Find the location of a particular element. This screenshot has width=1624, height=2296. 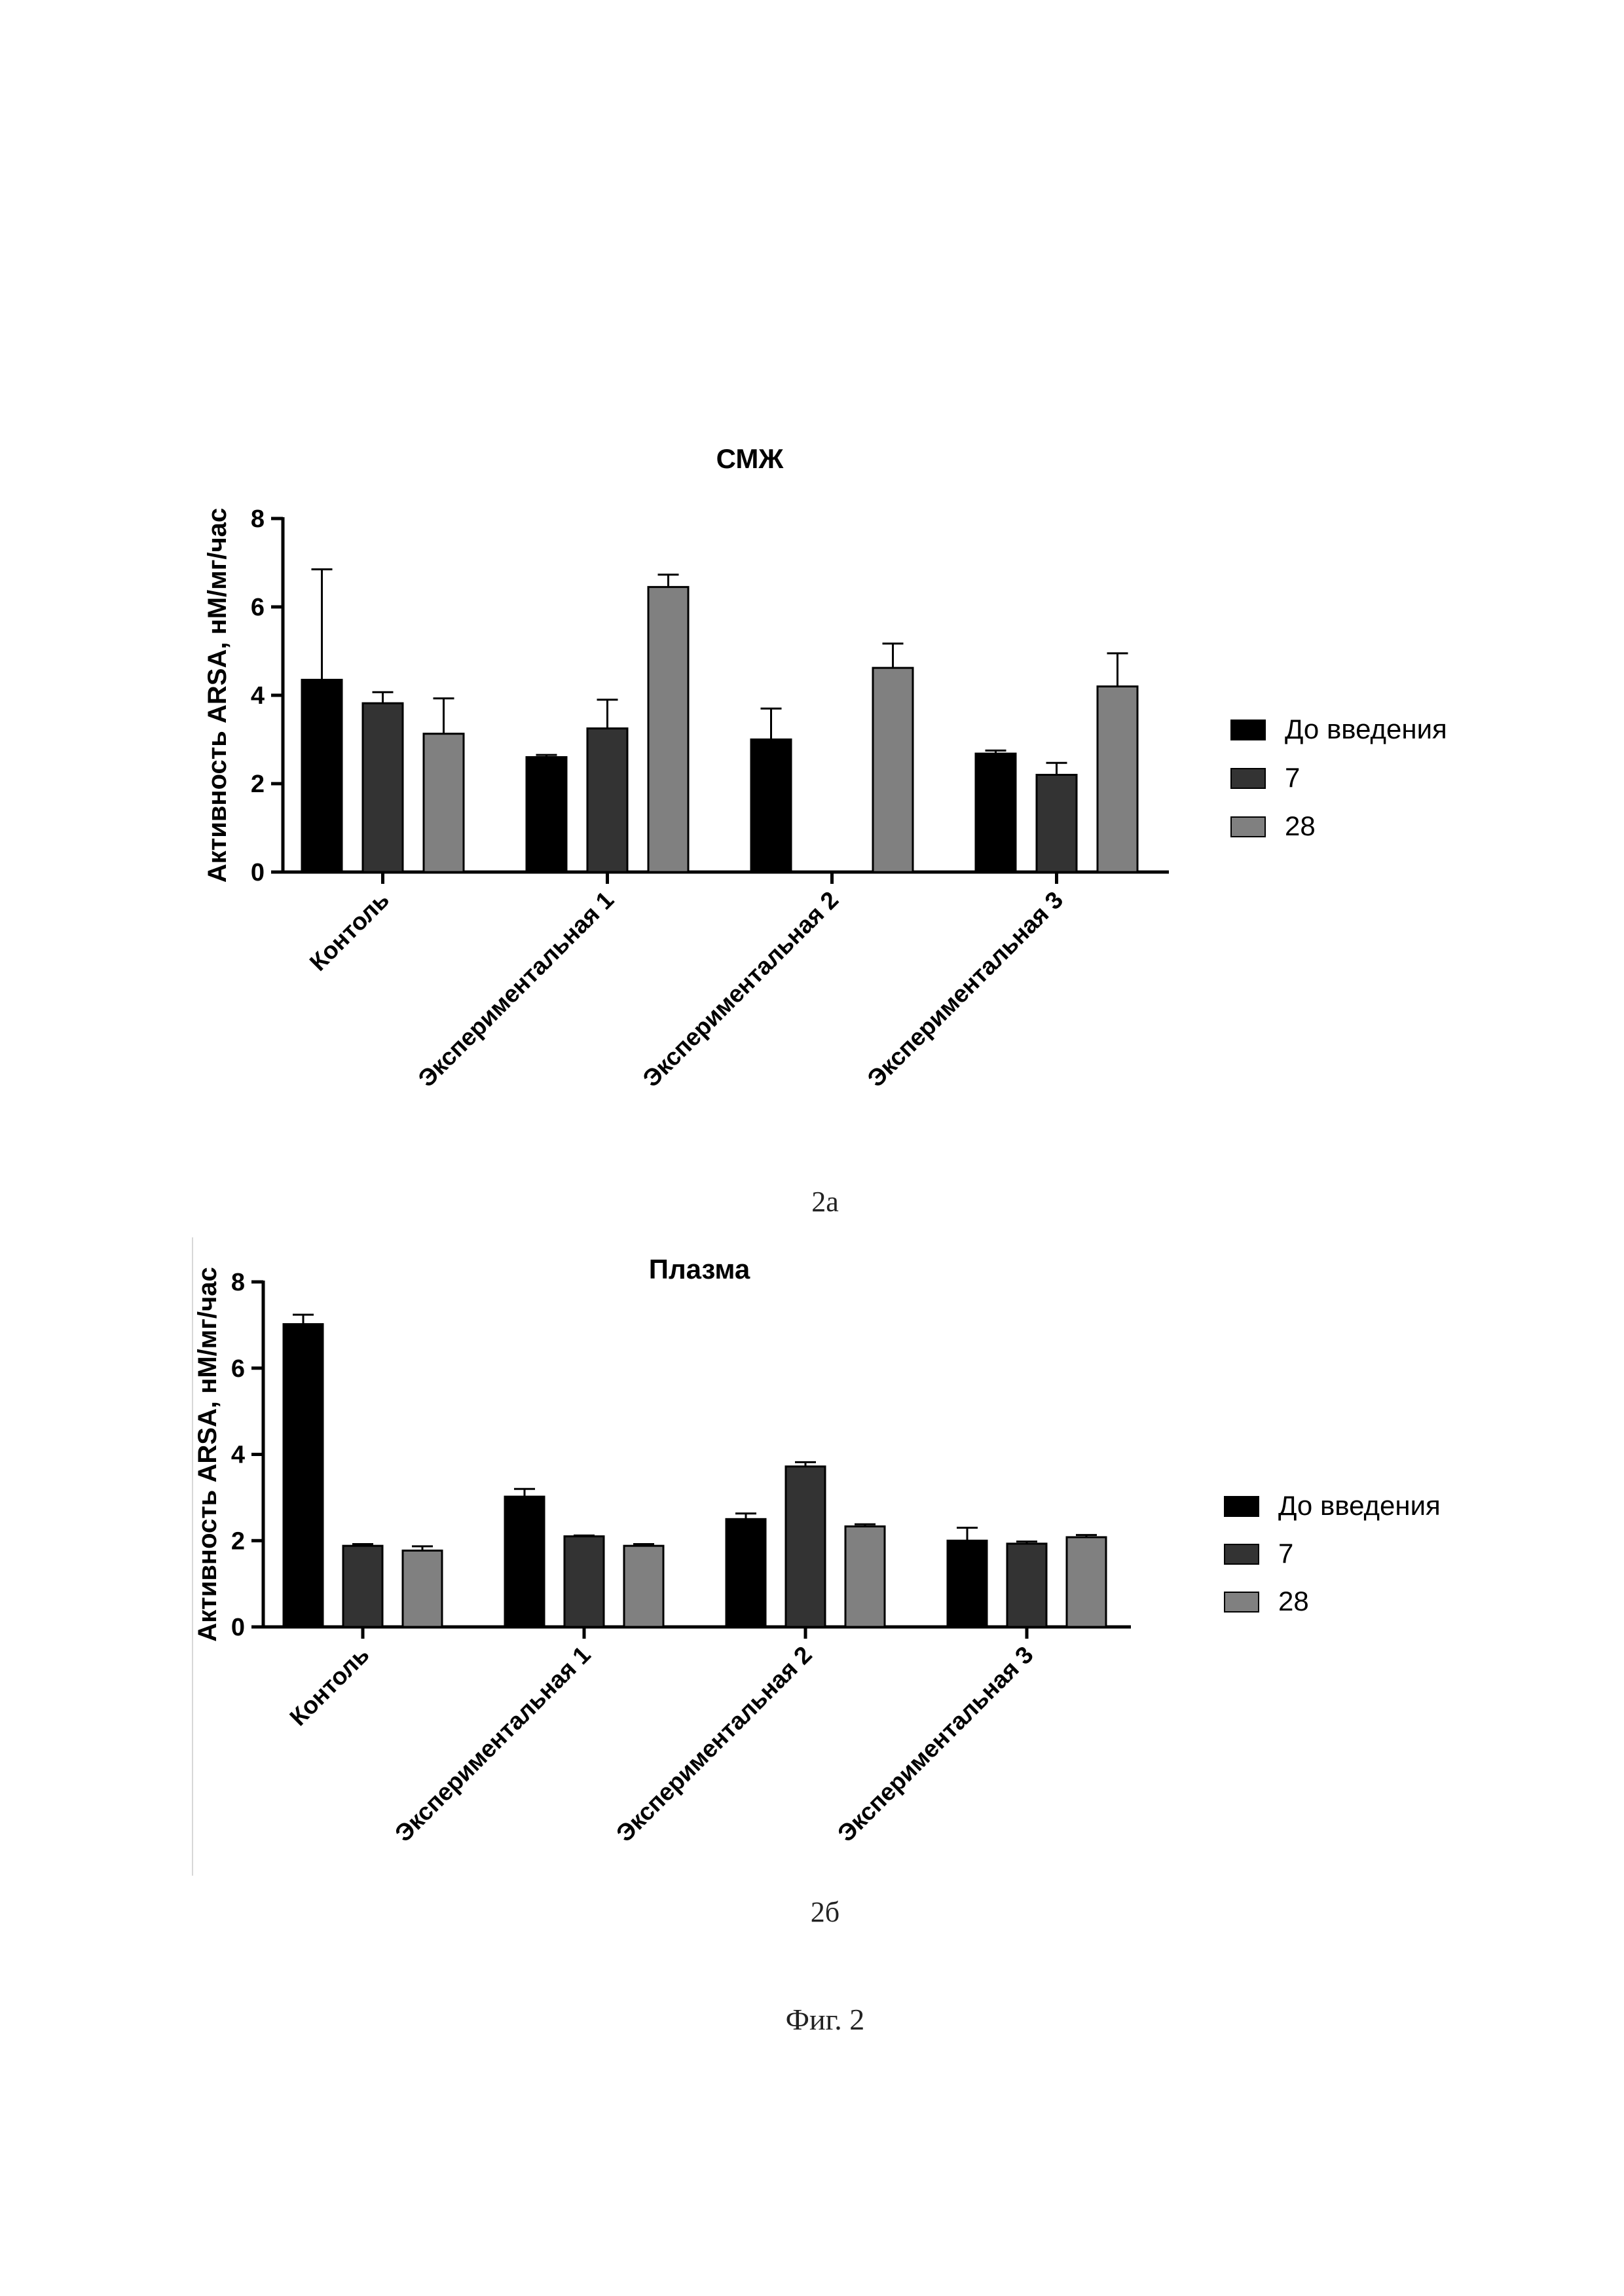

chart-title: СМЖ is located at coordinates (750, 458).